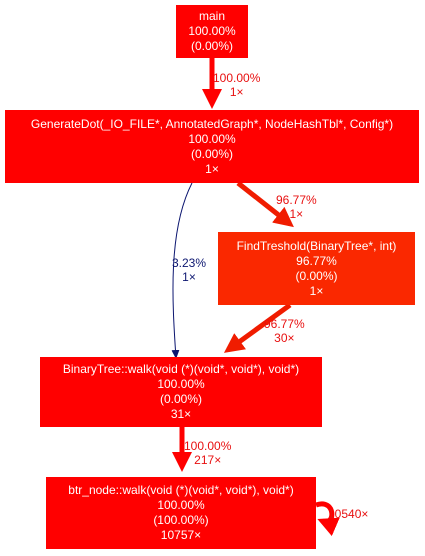  I want to click on edge-btr-node-self-loop, so click(327, 519).